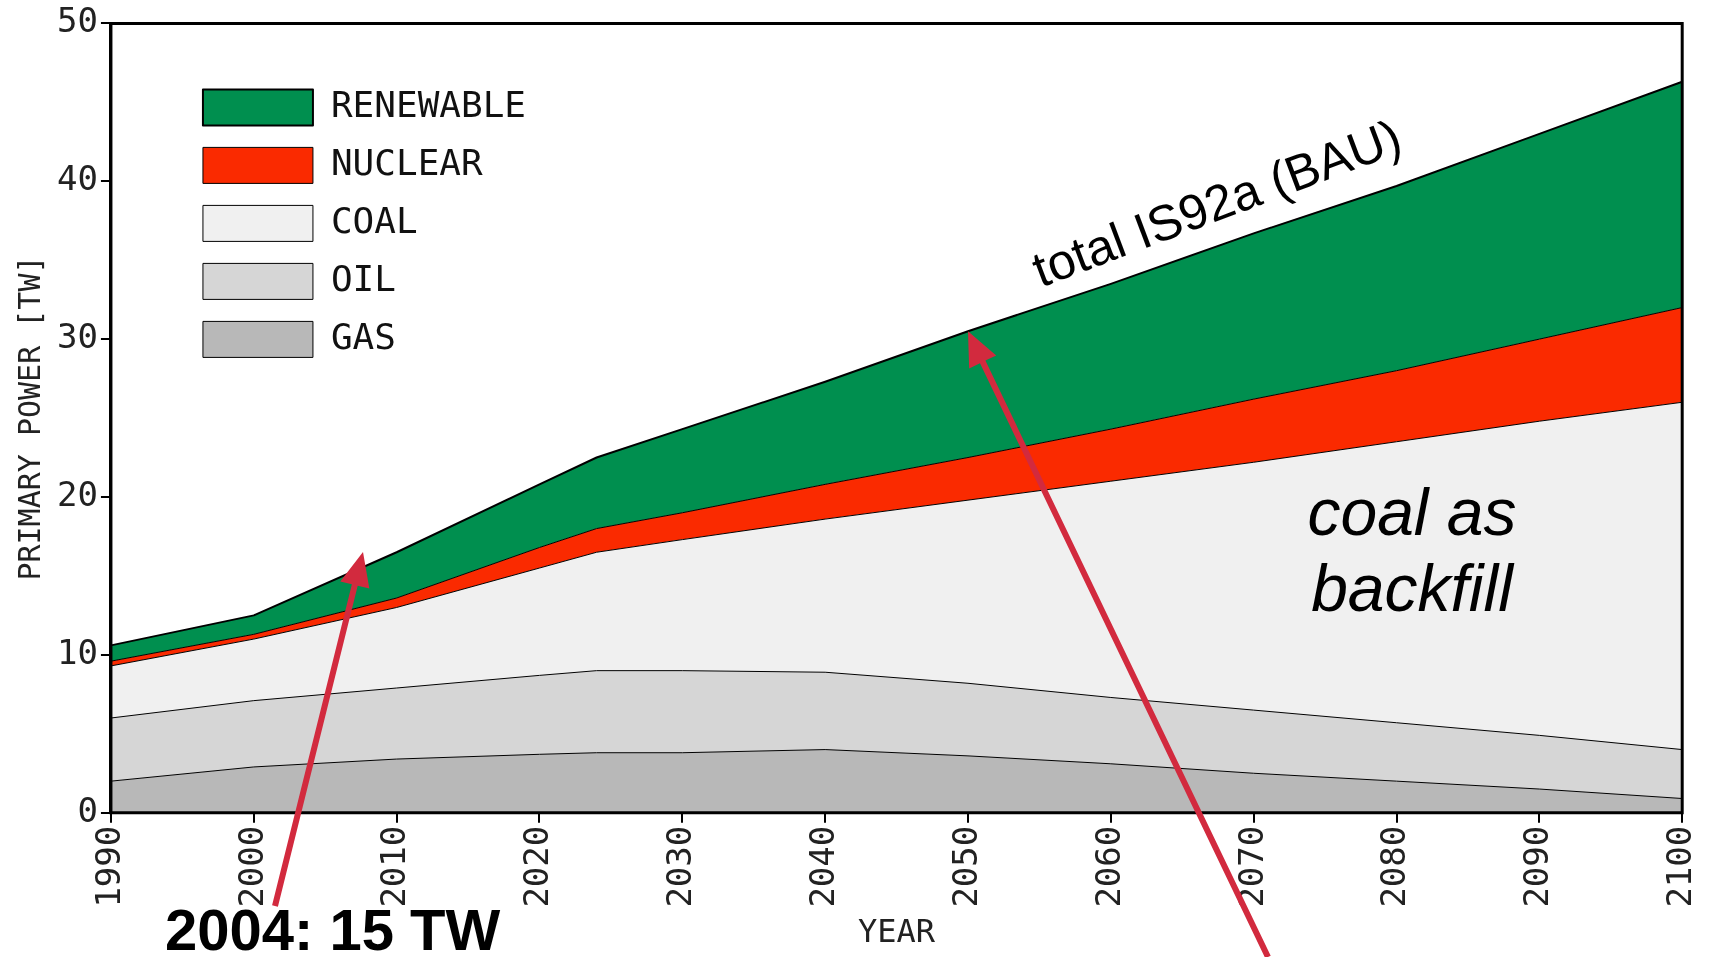 This screenshot has height=957, width=1726. I want to click on annotation: coal as backfill, so click(1412, 550).